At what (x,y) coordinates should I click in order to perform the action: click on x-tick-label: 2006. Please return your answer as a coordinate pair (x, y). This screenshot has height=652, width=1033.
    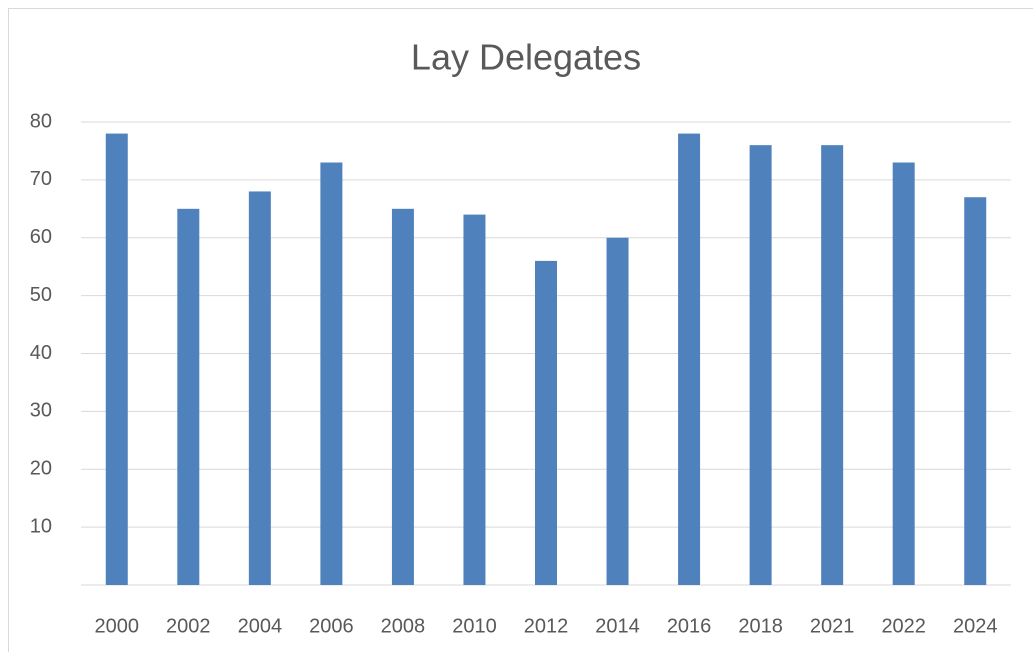
    Looking at the image, I should click on (331, 626).